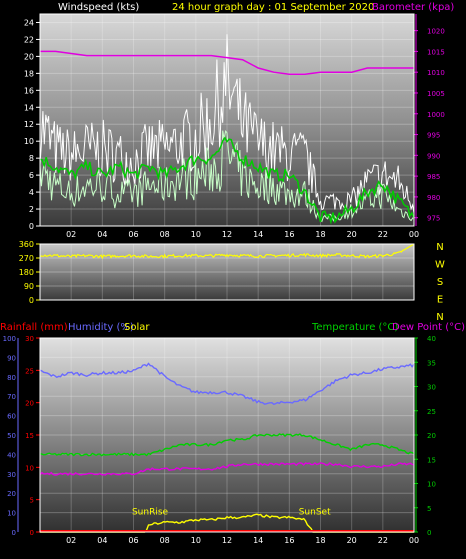 The height and width of the screenshot is (559, 466). I want to click on direction-ytick-label: 360, so click(26, 244).